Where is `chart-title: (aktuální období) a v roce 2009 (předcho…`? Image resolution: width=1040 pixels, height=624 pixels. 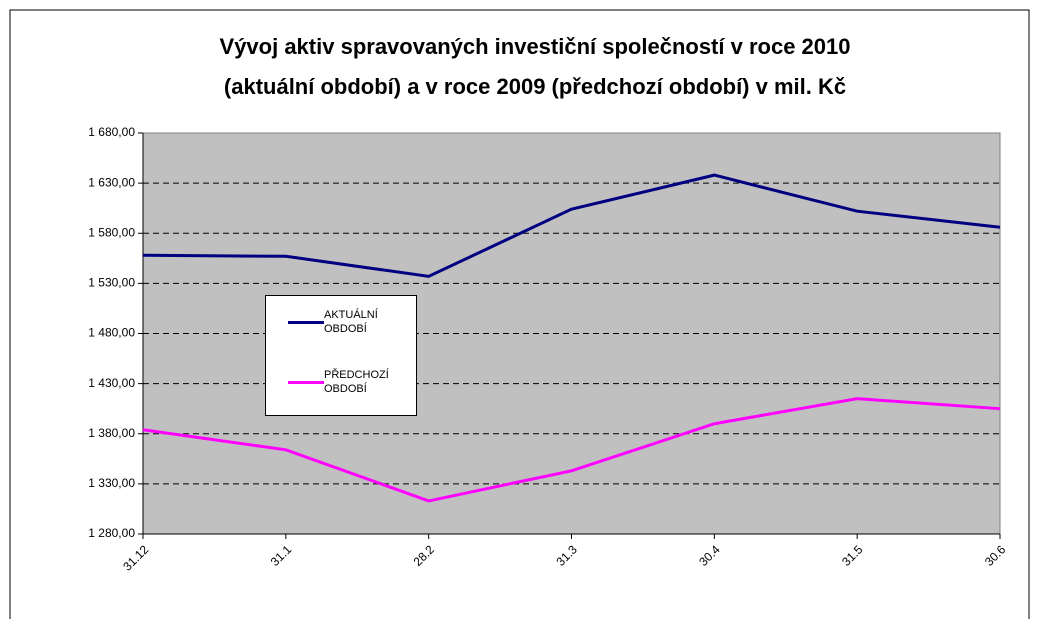
chart-title: (aktuální období) a v roce 2009 (předcho… is located at coordinates (535, 86).